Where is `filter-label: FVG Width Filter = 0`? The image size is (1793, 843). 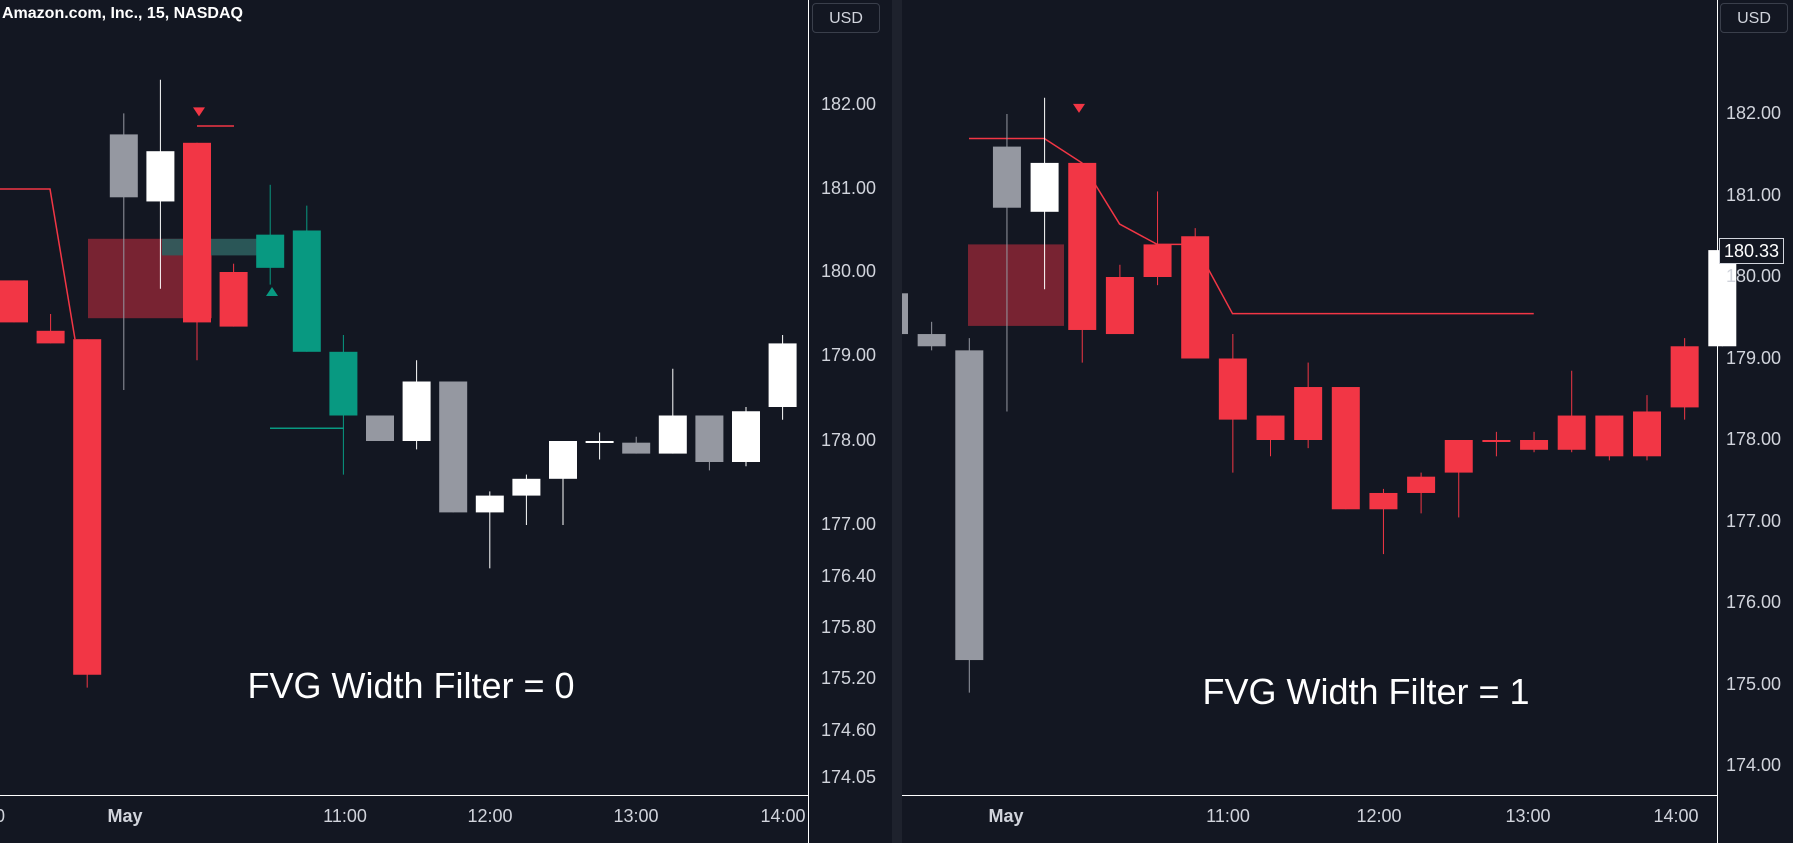 filter-label: FVG Width Filter = 0 is located at coordinates (411, 685).